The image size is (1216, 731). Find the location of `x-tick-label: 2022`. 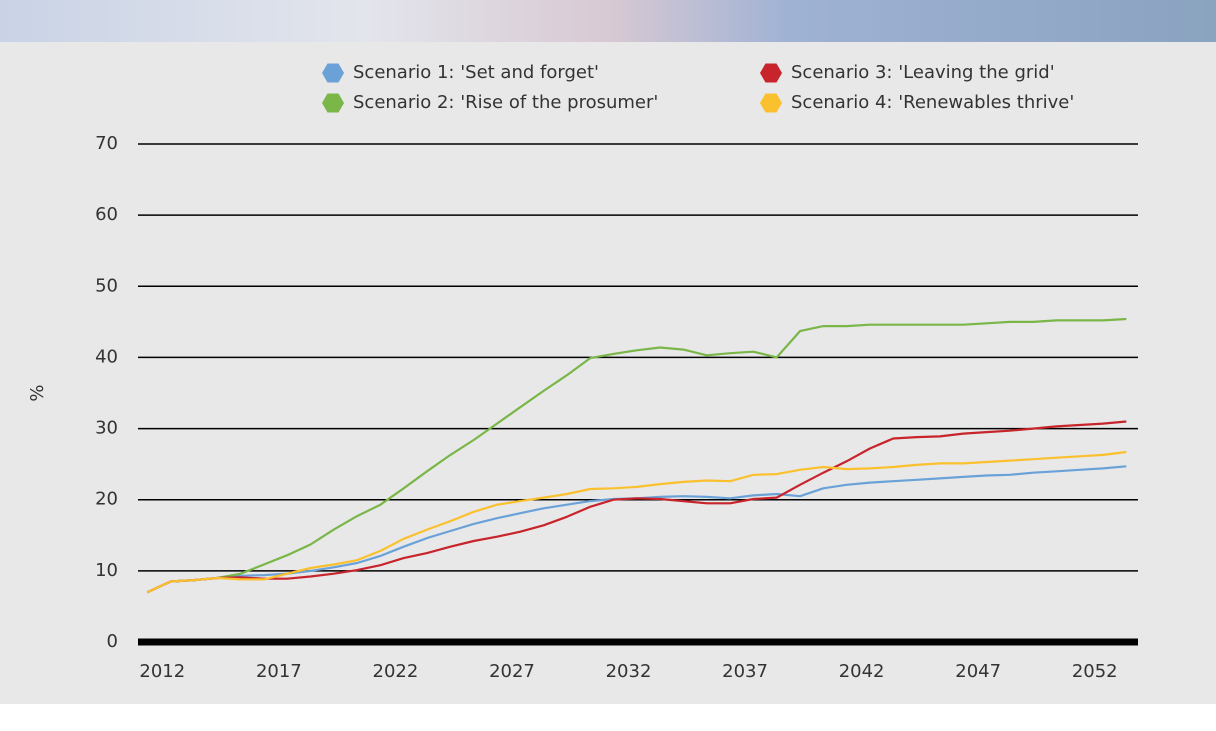

x-tick-label: 2022 is located at coordinates (396, 671).